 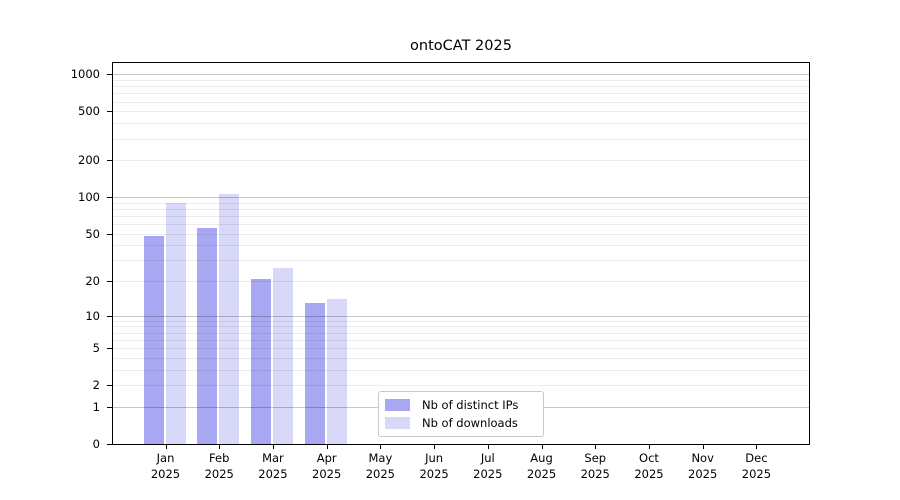 I want to click on y-tick-label: 0, so click(x=96, y=444).